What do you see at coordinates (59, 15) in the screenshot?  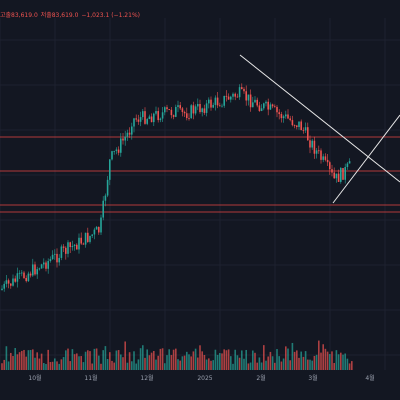 I see `ohlc-low: 저출83,619.0` at bounding box center [59, 15].